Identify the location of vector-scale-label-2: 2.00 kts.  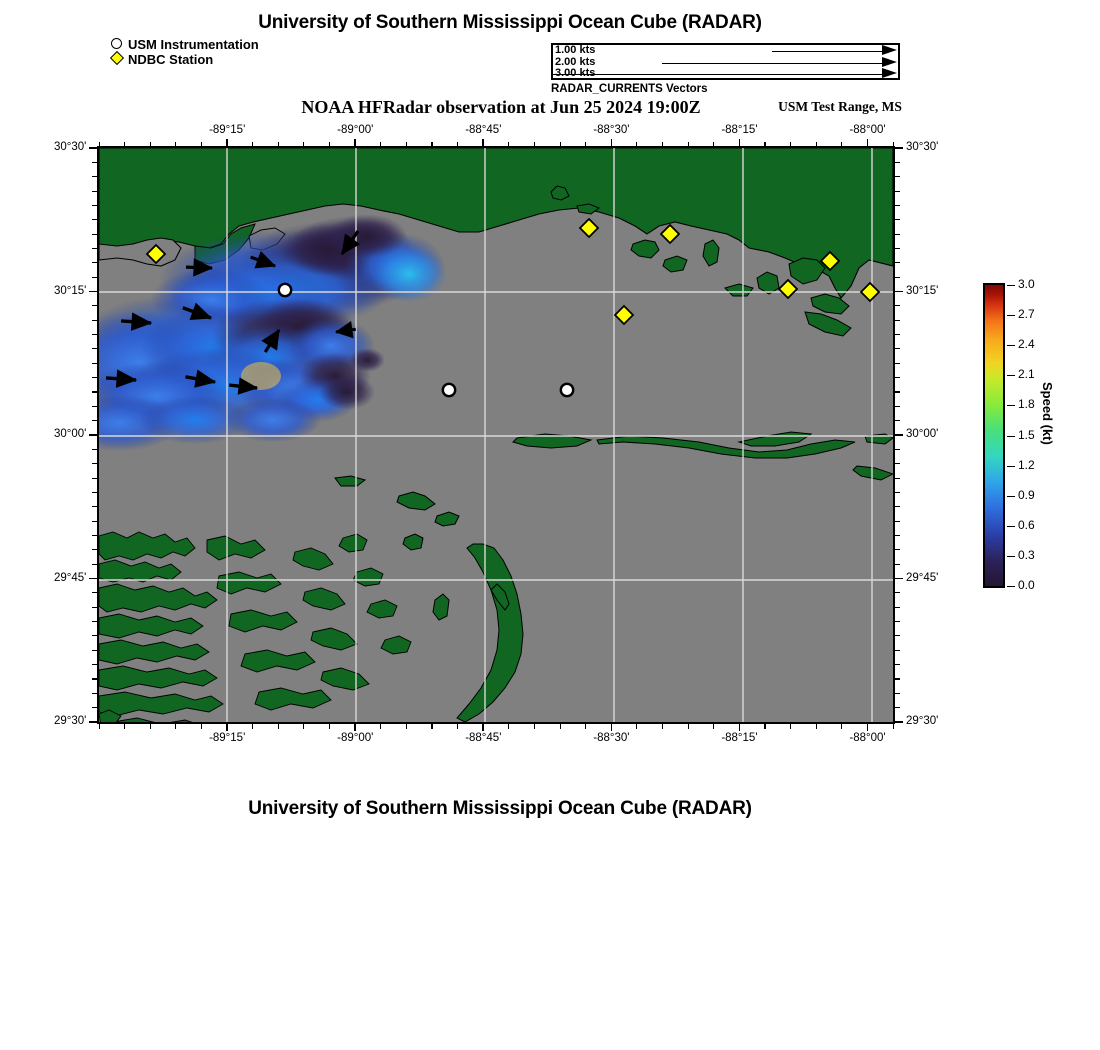
(575, 61).